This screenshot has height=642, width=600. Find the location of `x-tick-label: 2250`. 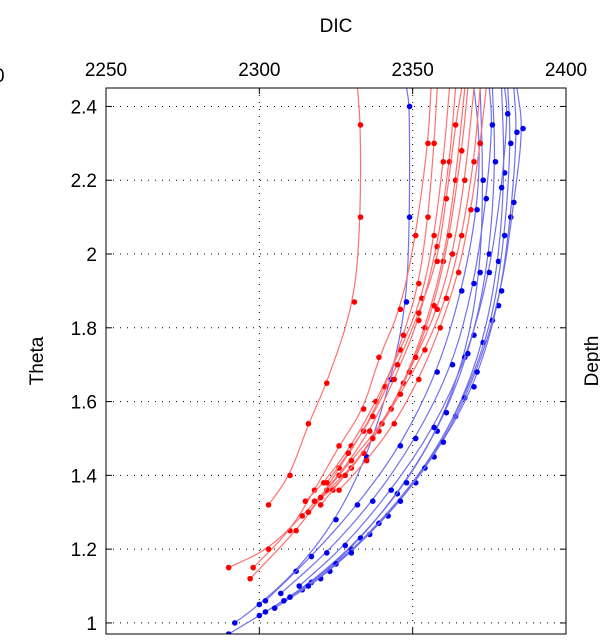

x-tick-label: 2250 is located at coordinates (106, 70).